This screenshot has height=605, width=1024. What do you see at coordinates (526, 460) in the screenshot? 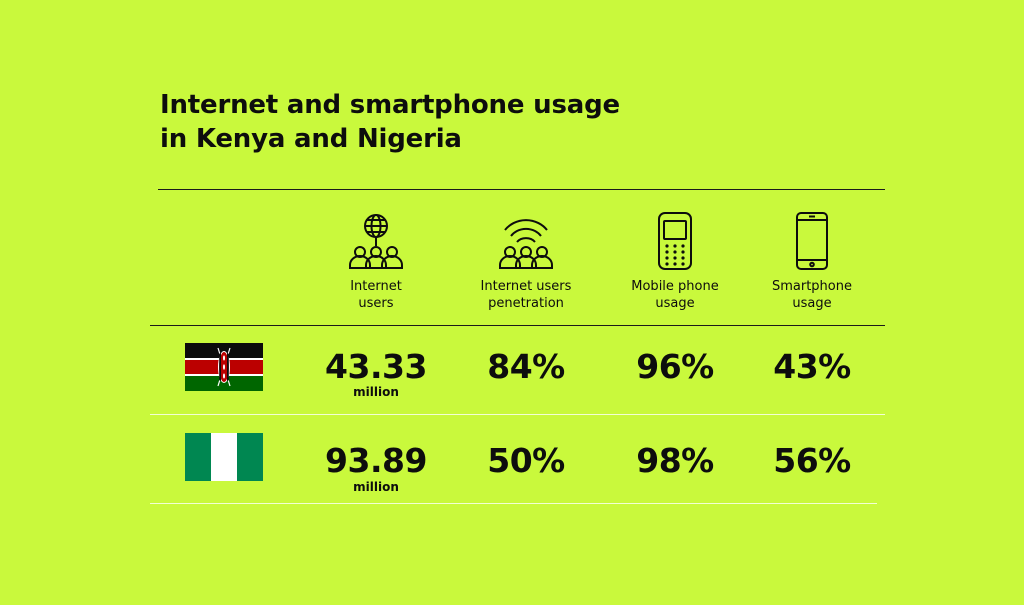
I see `nigeria-penetration-value: 50%` at bounding box center [526, 460].